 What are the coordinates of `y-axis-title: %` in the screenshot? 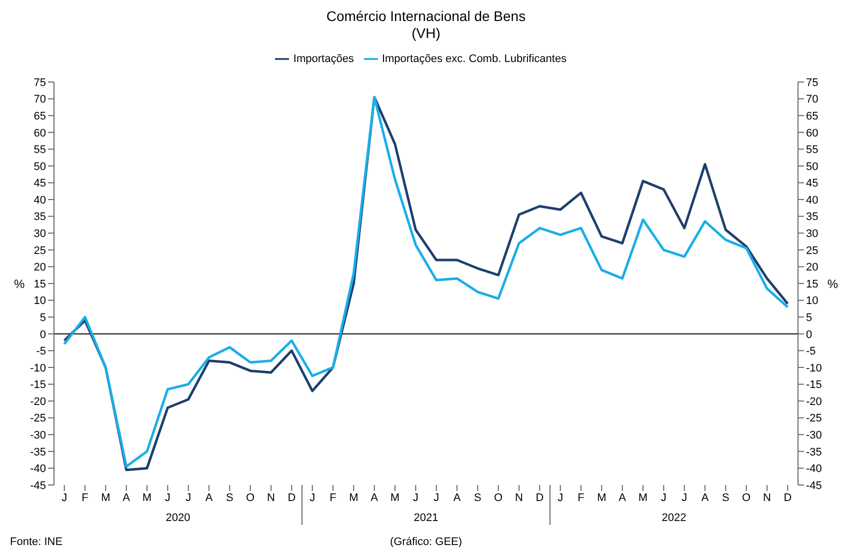 It's located at (19, 283).